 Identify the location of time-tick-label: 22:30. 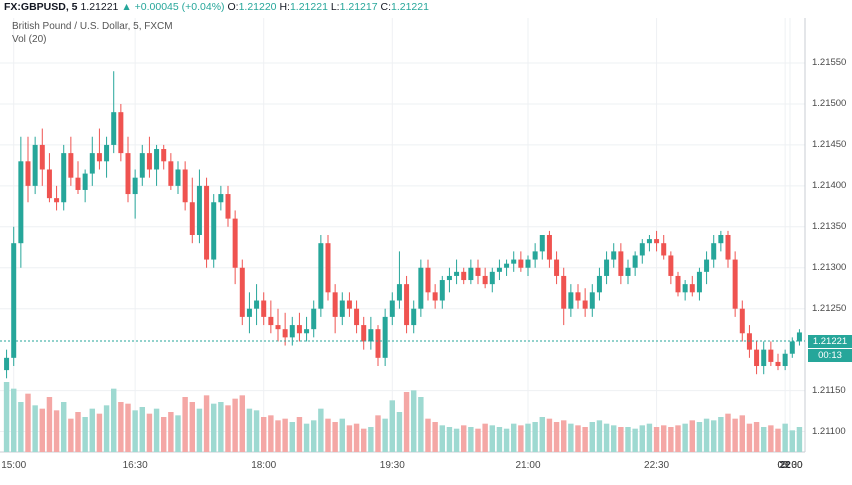
(657, 465).